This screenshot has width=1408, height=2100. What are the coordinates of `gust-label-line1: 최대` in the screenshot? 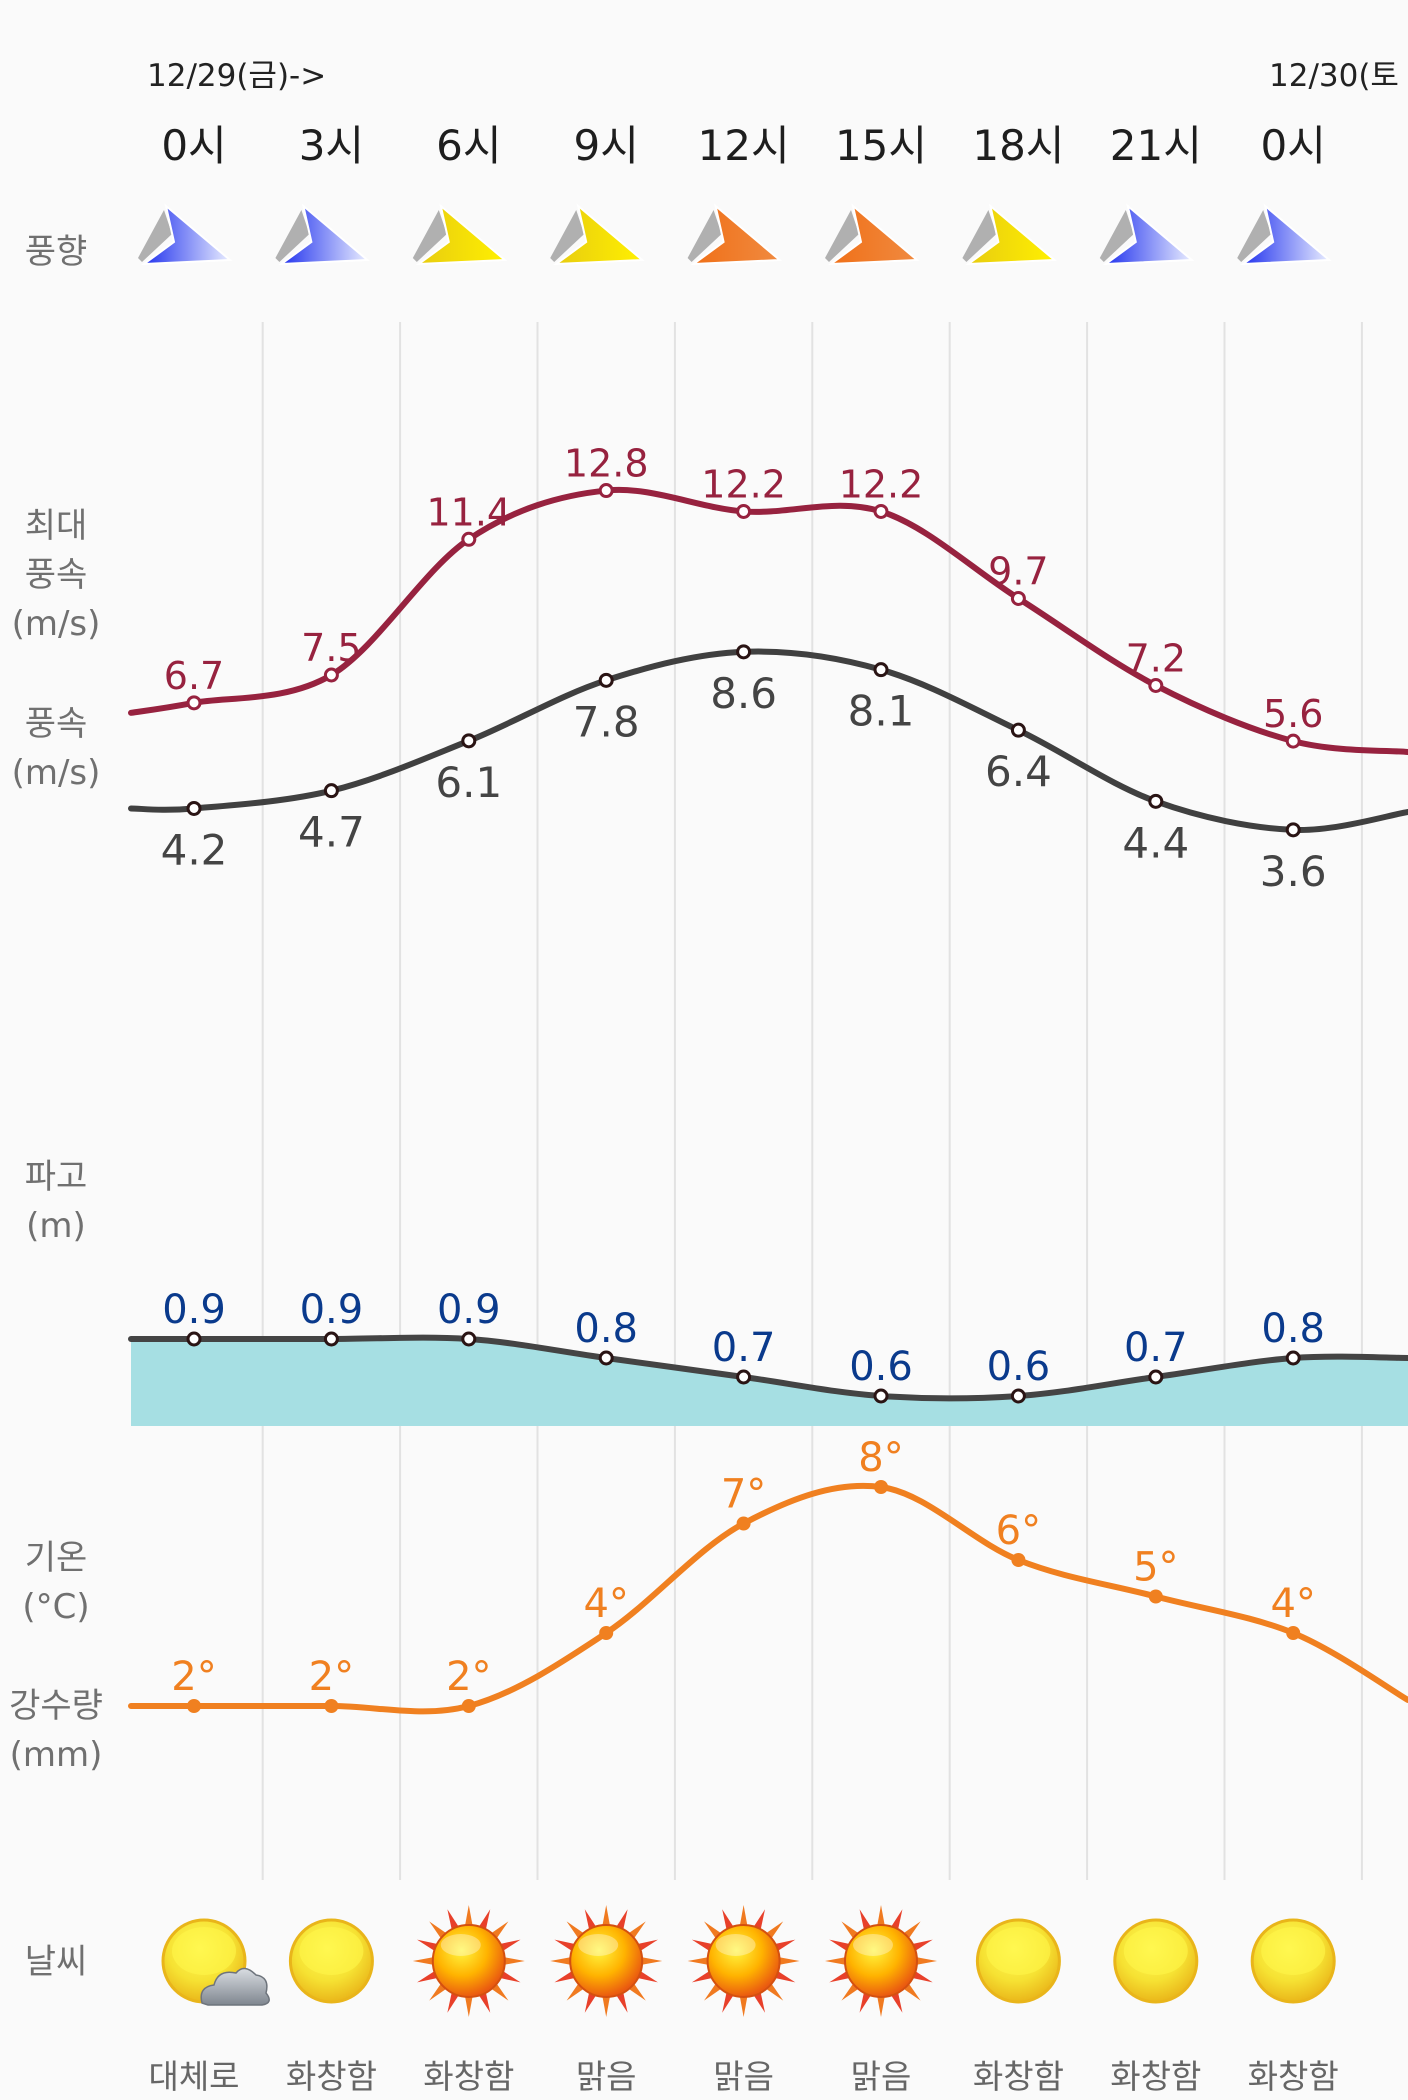 It's located at (56, 526).